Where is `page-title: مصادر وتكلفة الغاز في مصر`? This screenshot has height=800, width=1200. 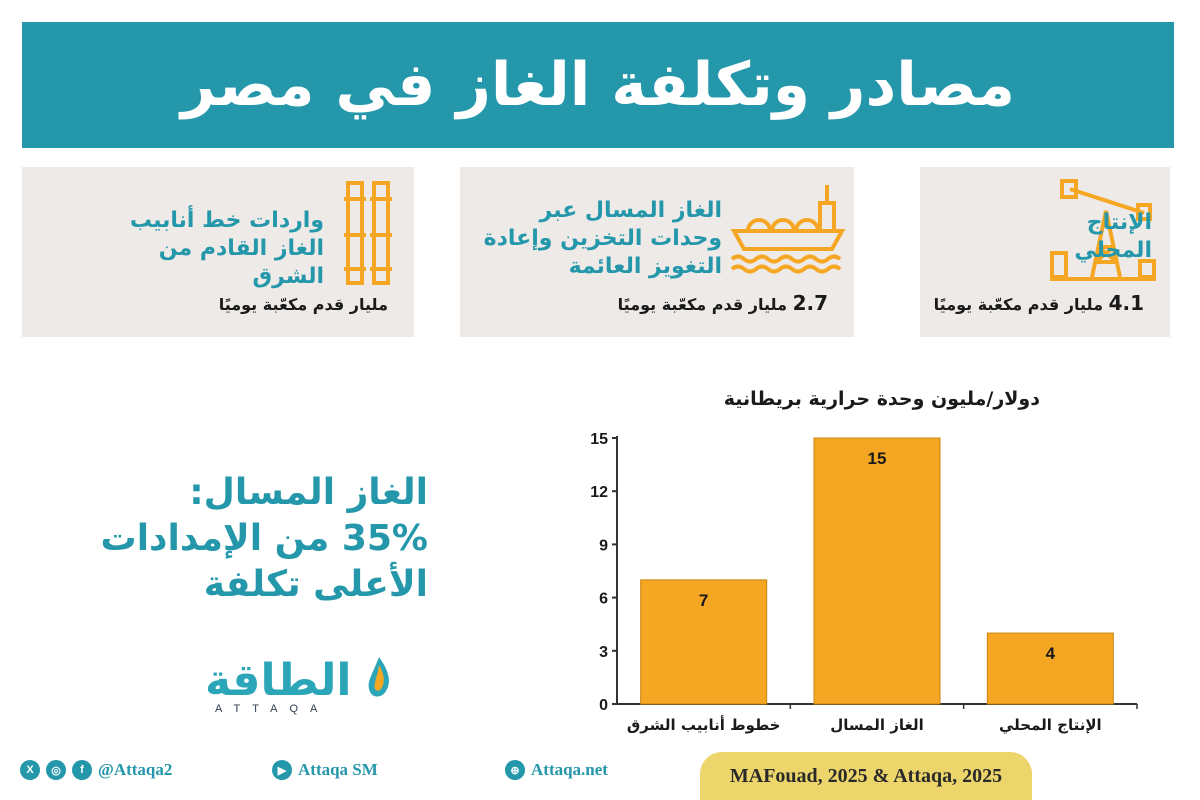
page-title: مصادر وتكلفة الغاز في مصر is located at coordinates (598, 85).